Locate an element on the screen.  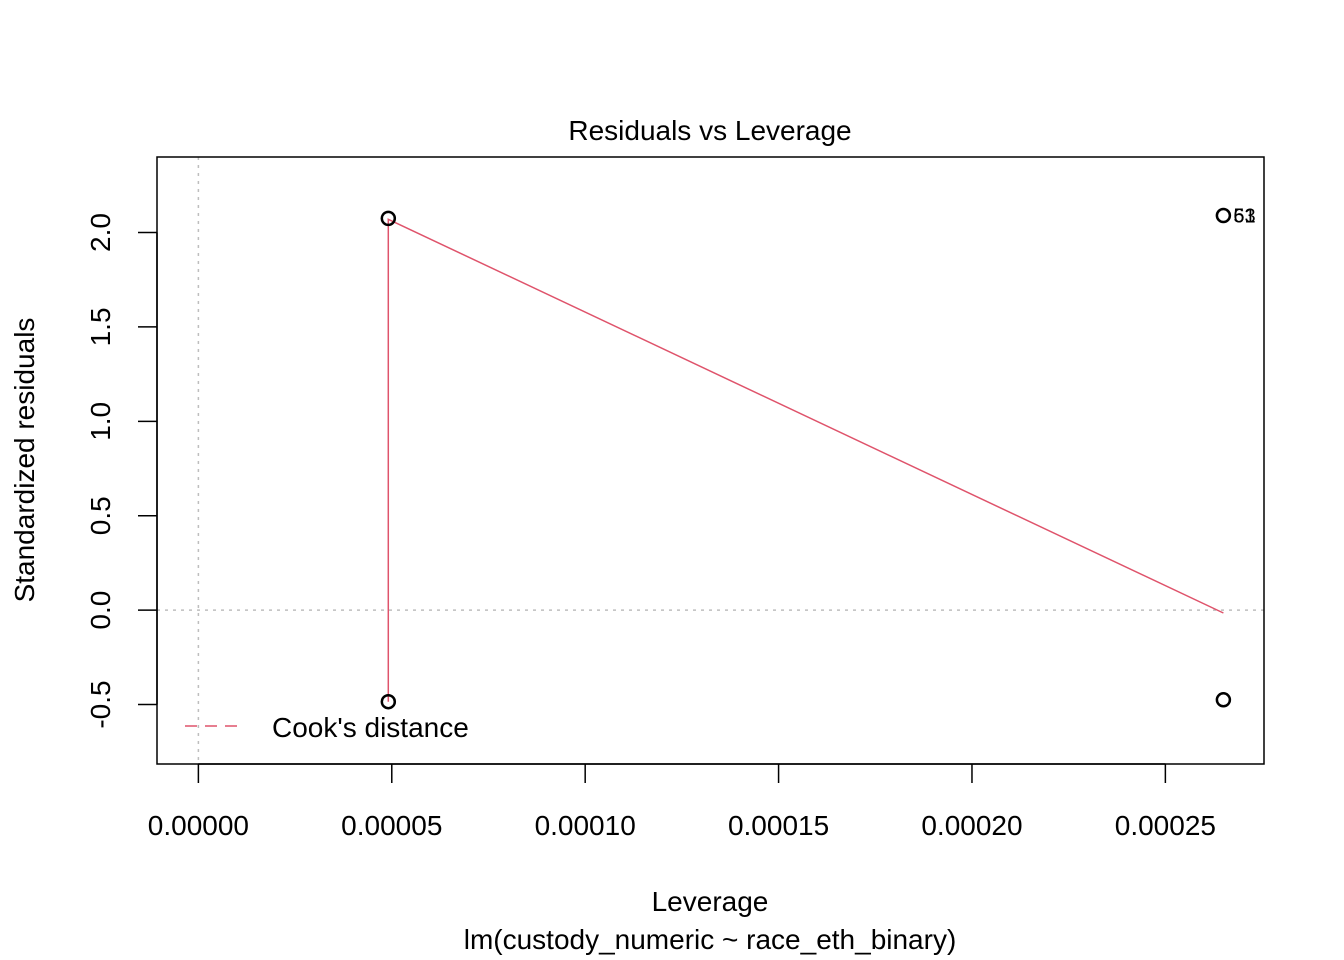
x-tick-label-2: 0.00010 is located at coordinates (585, 825).